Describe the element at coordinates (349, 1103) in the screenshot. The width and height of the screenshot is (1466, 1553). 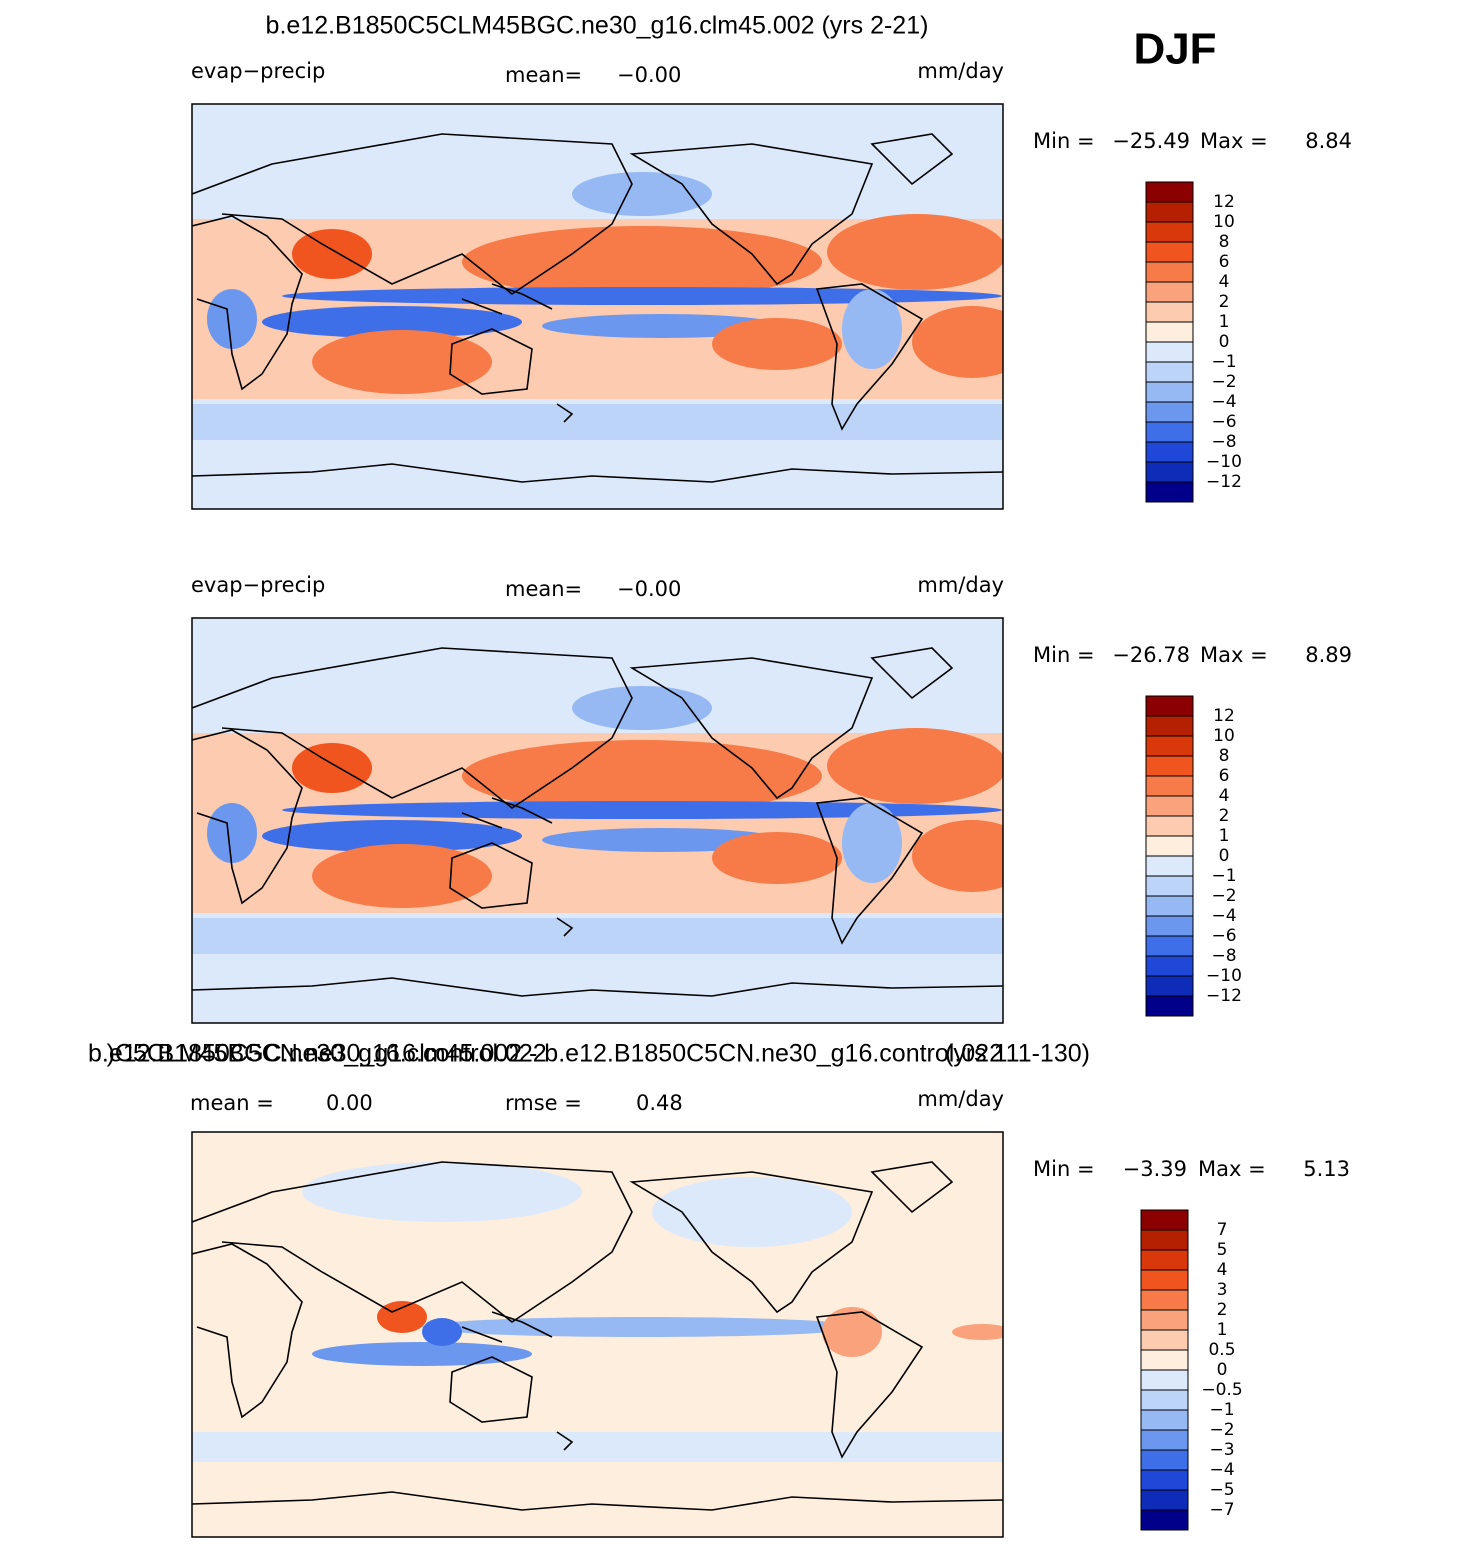
I see `mean-value: 0.00` at that location.